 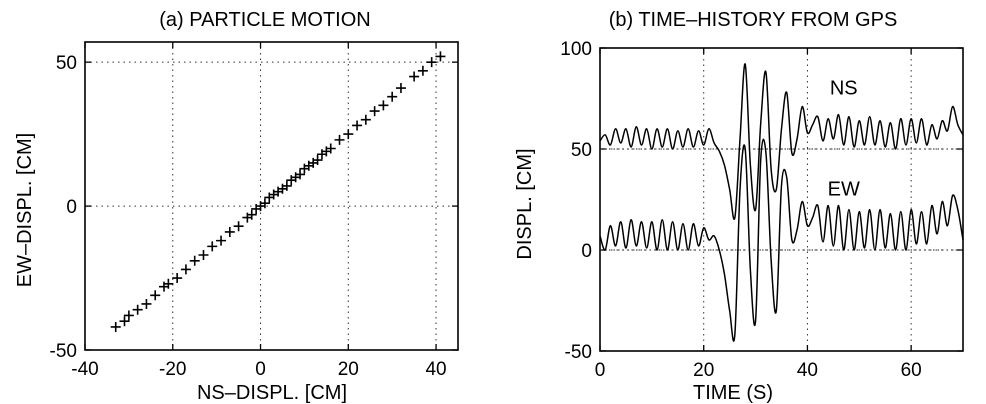 What do you see at coordinates (586, 251) in the screenshot?
I see `y-tick-label-b: 0` at bounding box center [586, 251].